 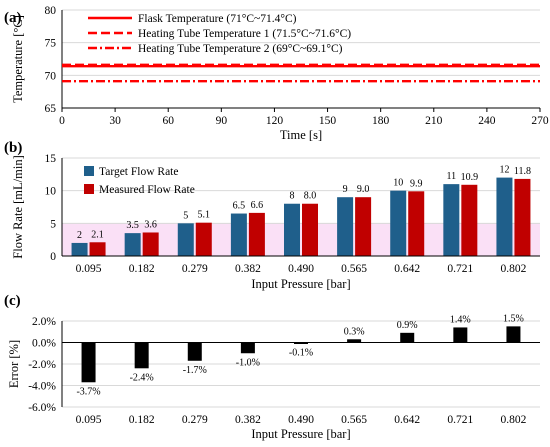 What do you see at coordinates (540, 121) in the screenshot?
I see `x-tick-label: 270` at bounding box center [540, 121].